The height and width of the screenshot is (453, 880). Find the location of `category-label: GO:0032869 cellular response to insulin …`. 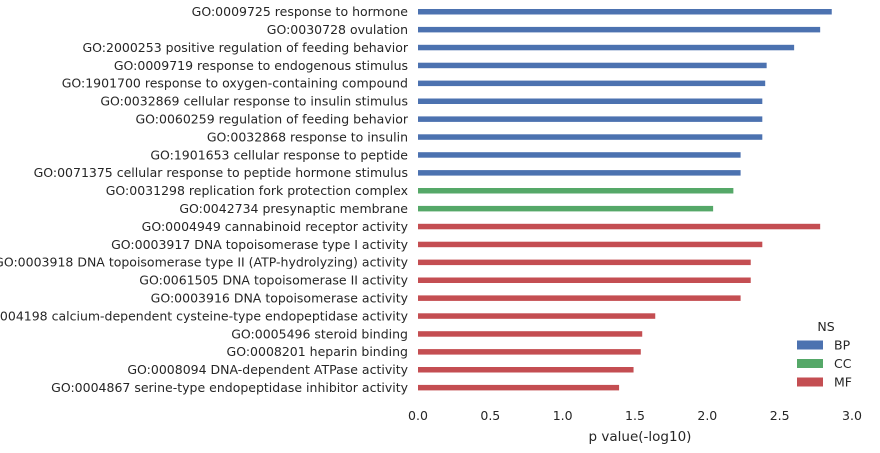

category-label: GO:0032869 cellular response to insulin … is located at coordinates (254, 101).